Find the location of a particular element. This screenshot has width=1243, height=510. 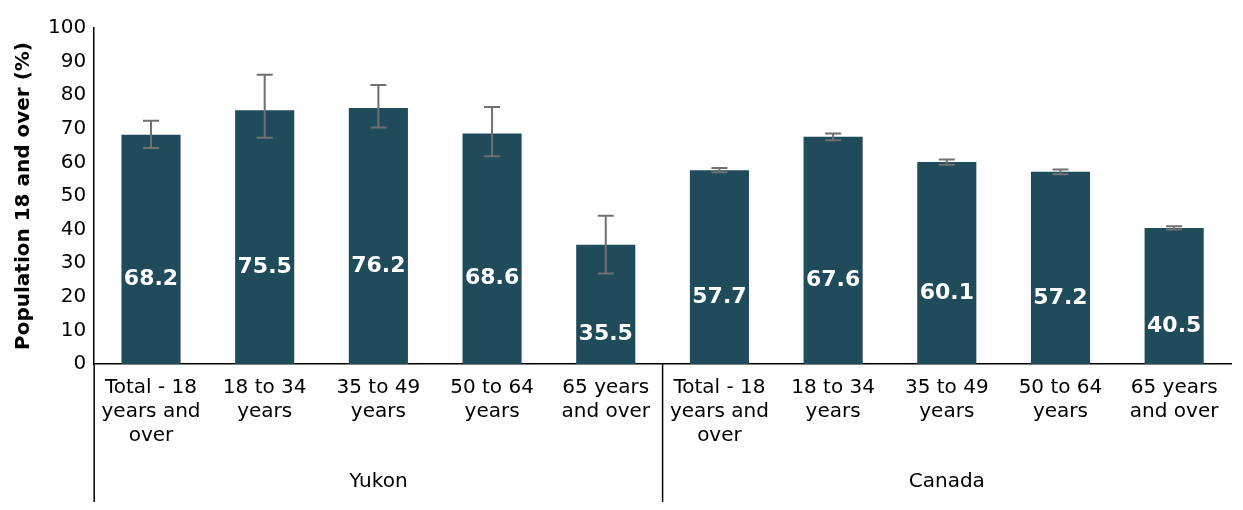

data-label: 40.5 is located at coordinates (1174, 324).